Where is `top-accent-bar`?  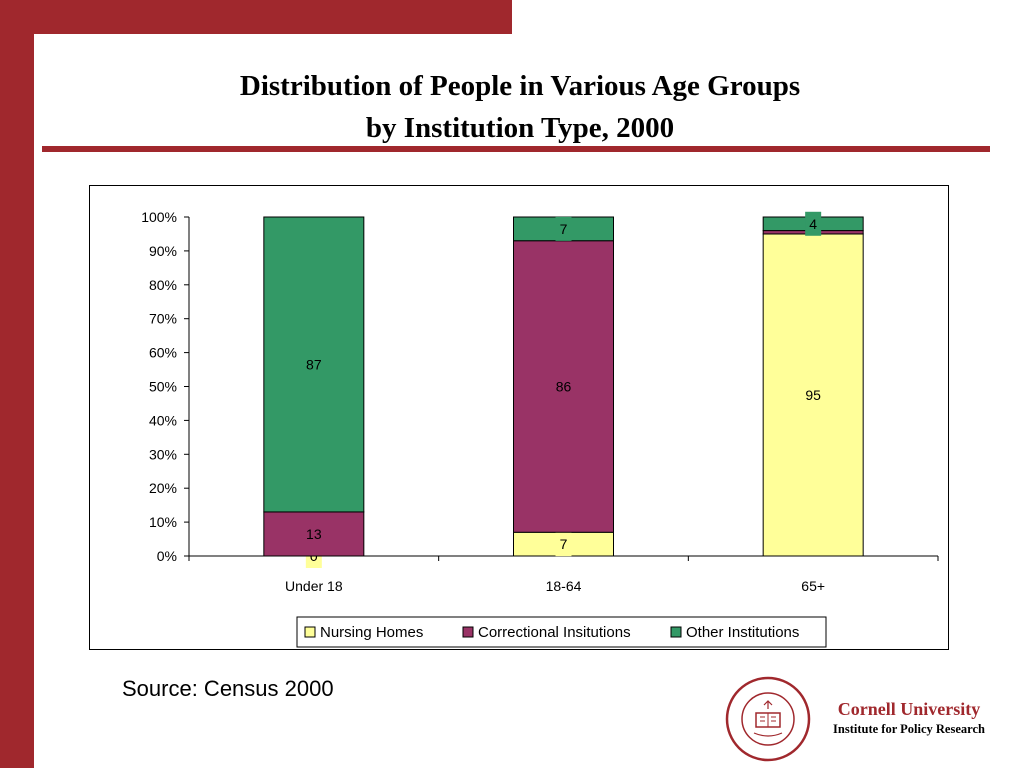 top-accent-bar is located at coordinates (256, 17).